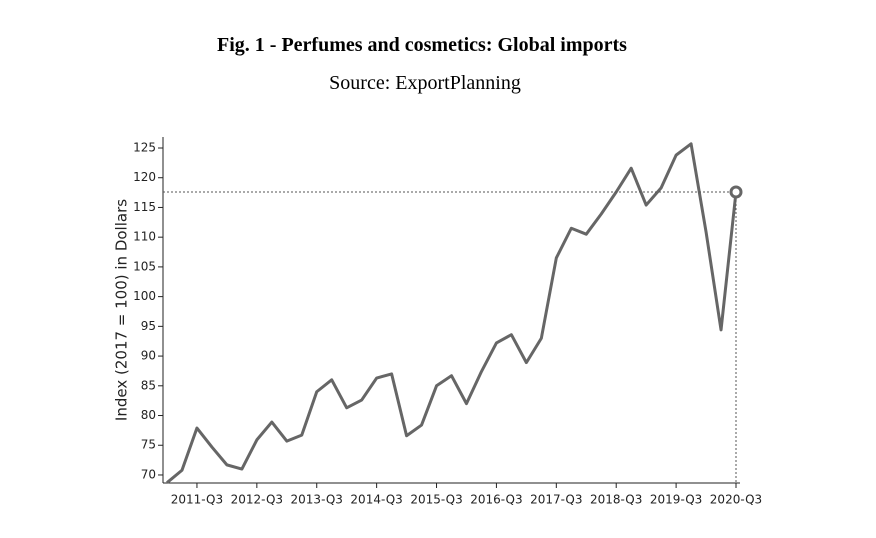 This screenshot has width=876, height=538. Describe the element at coordinates (148, 445) in the screenshot. I see `y-tick-label: 75` at that location.